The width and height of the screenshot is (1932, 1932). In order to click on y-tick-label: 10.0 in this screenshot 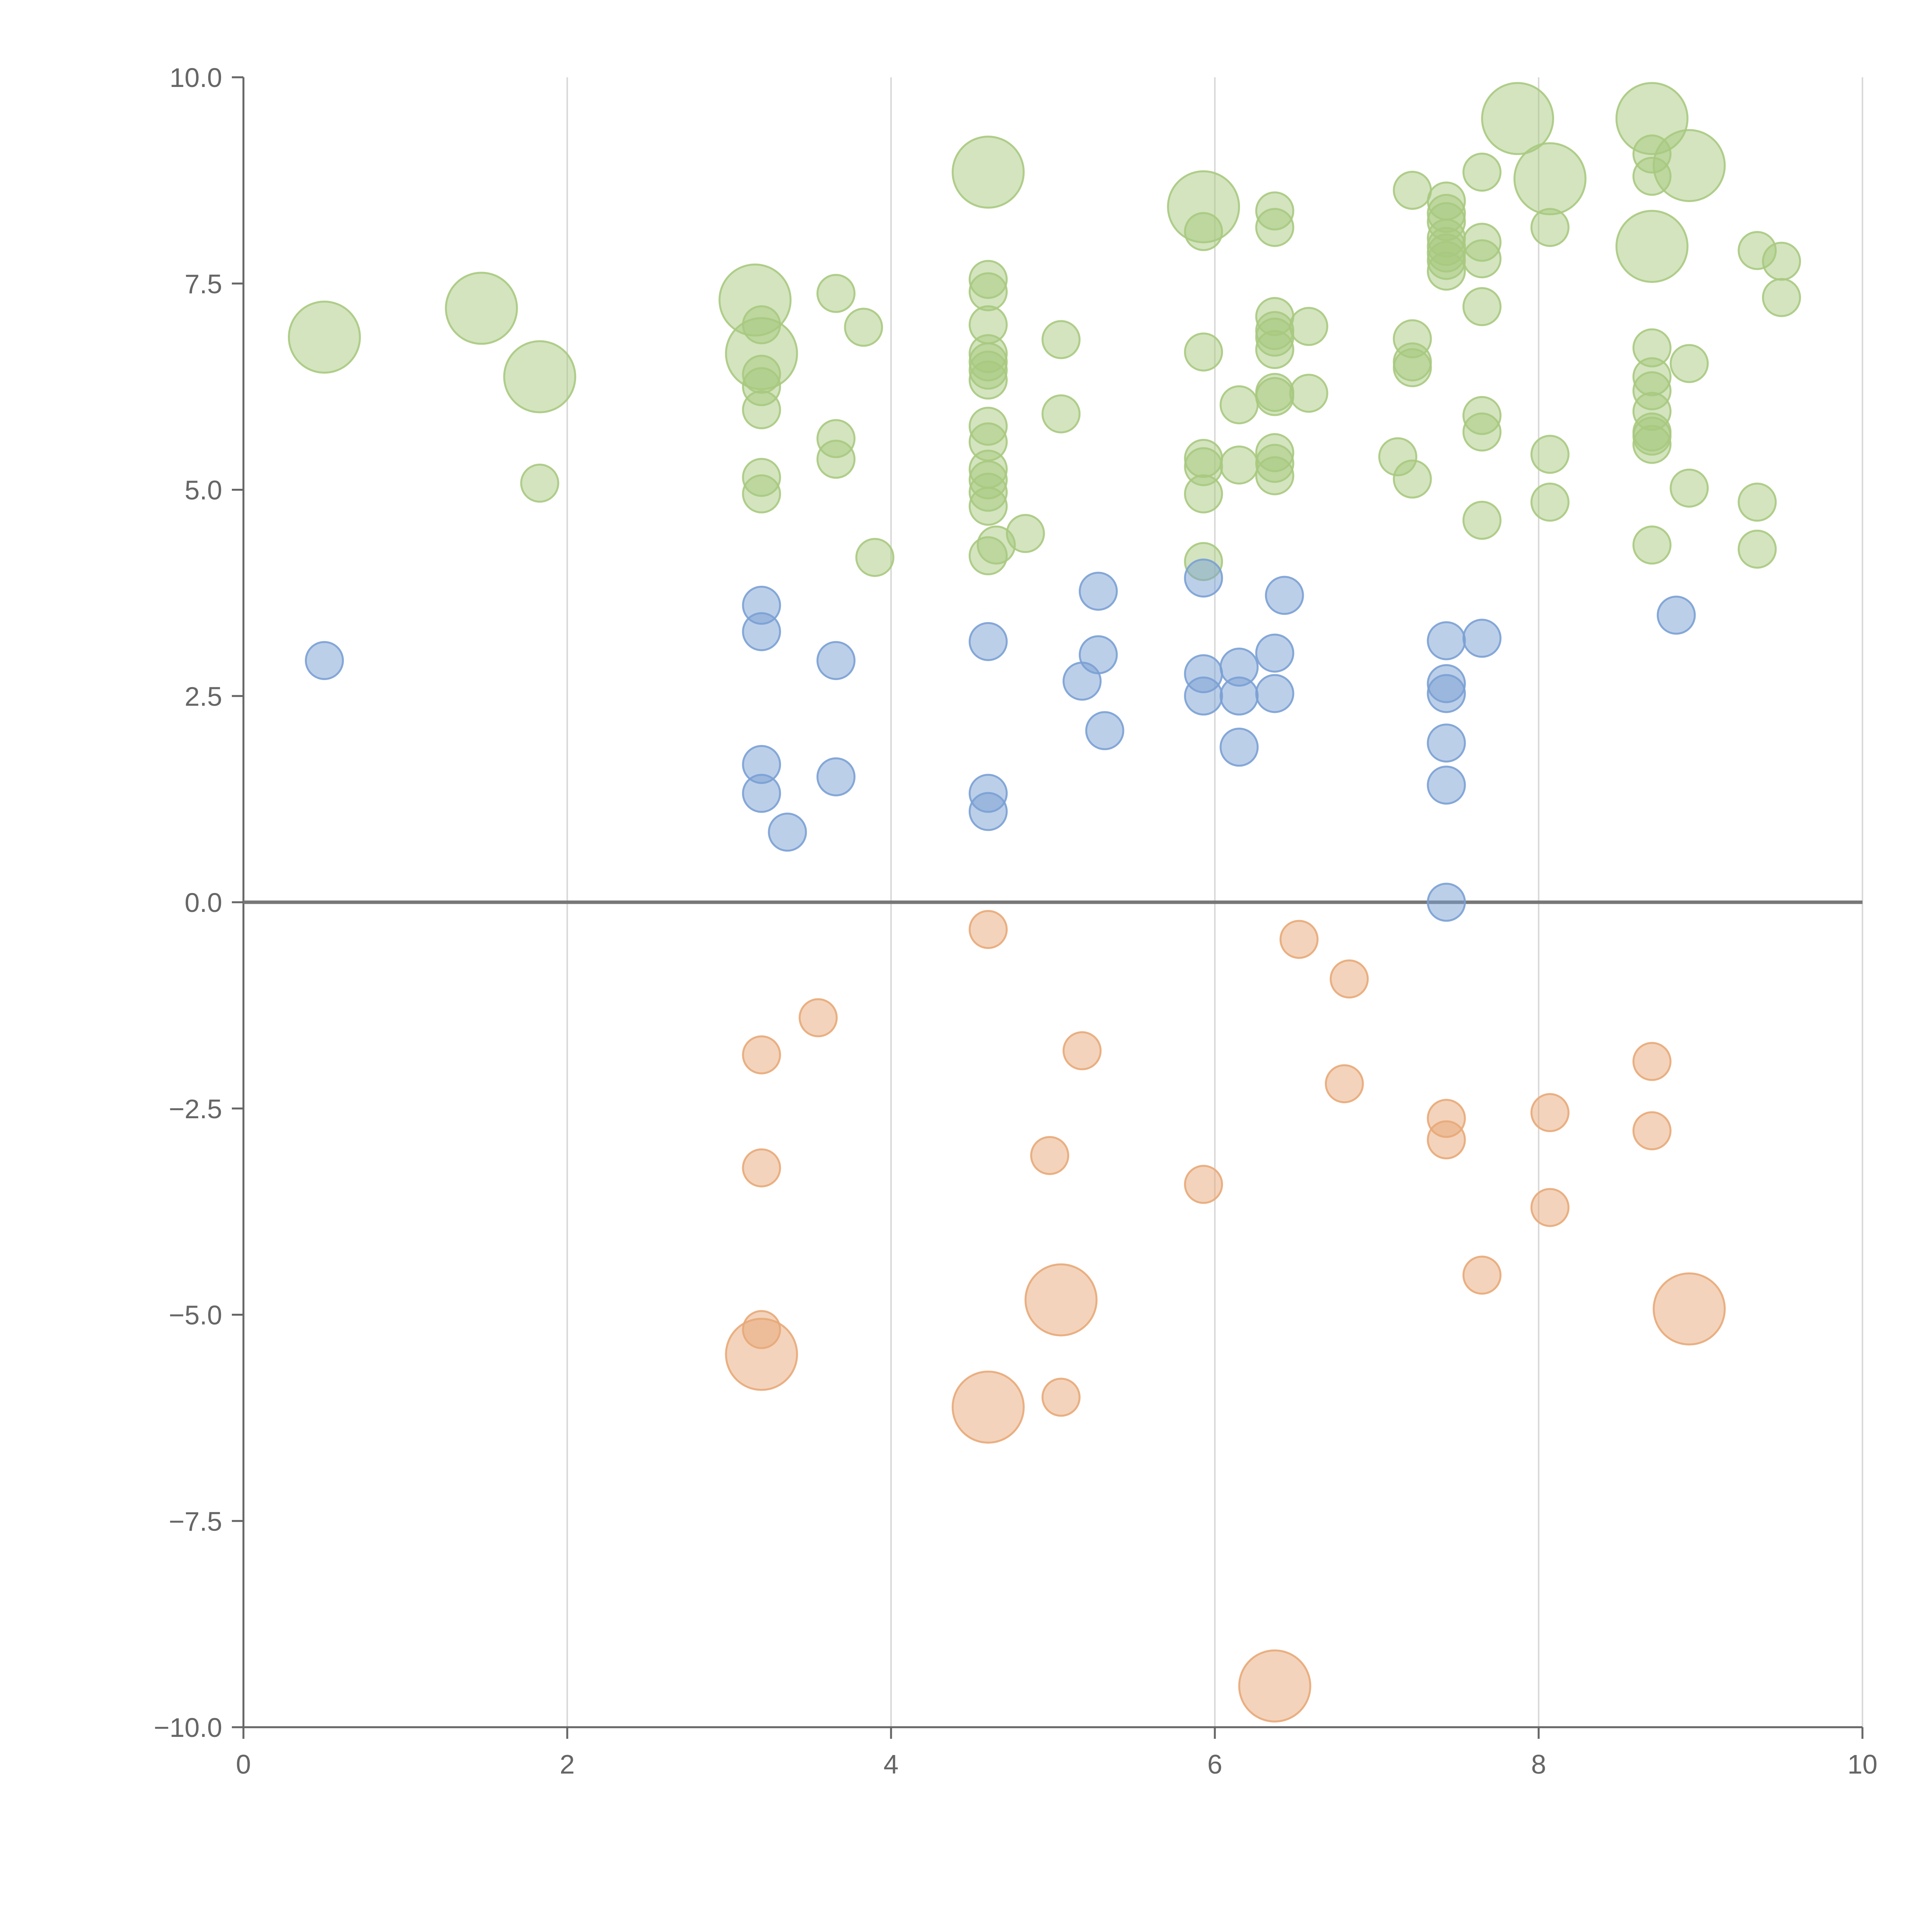, I will do `click(196, 78)`.